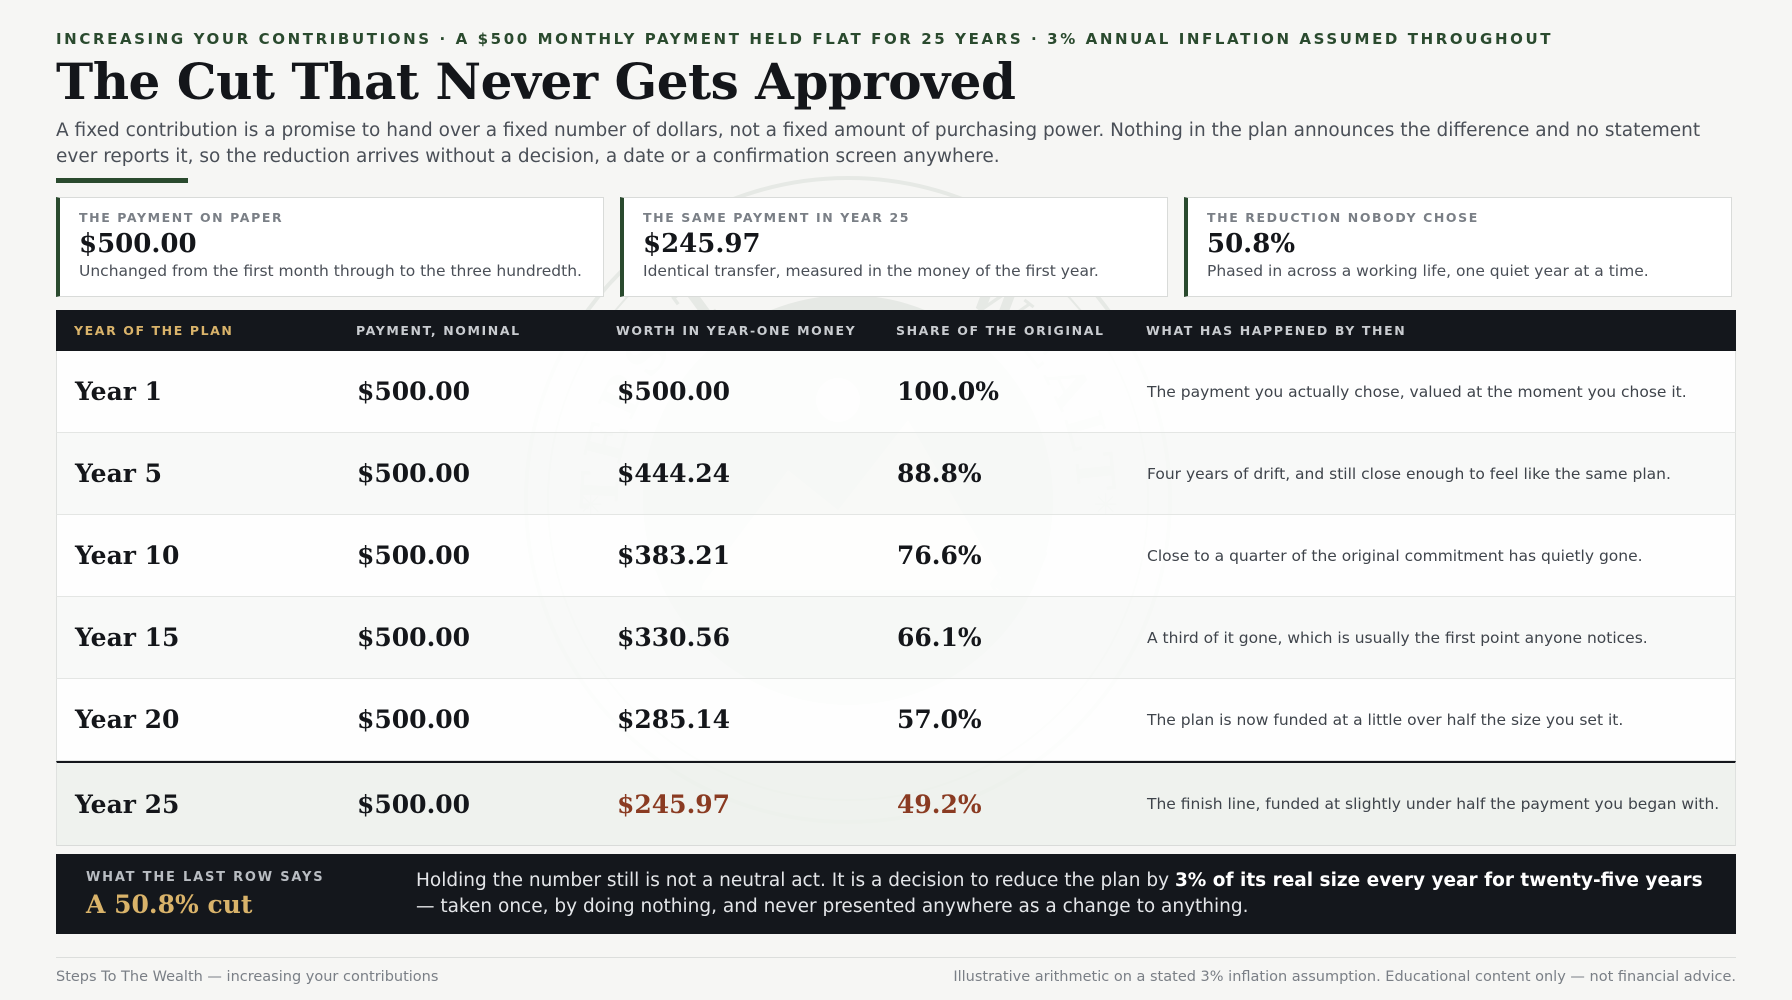 The image size is (1792, 1000). What do you see at coordinates (674, 473) in the screenshot?
I see `cell-real: $444.24` at bounding box center [674, 473].